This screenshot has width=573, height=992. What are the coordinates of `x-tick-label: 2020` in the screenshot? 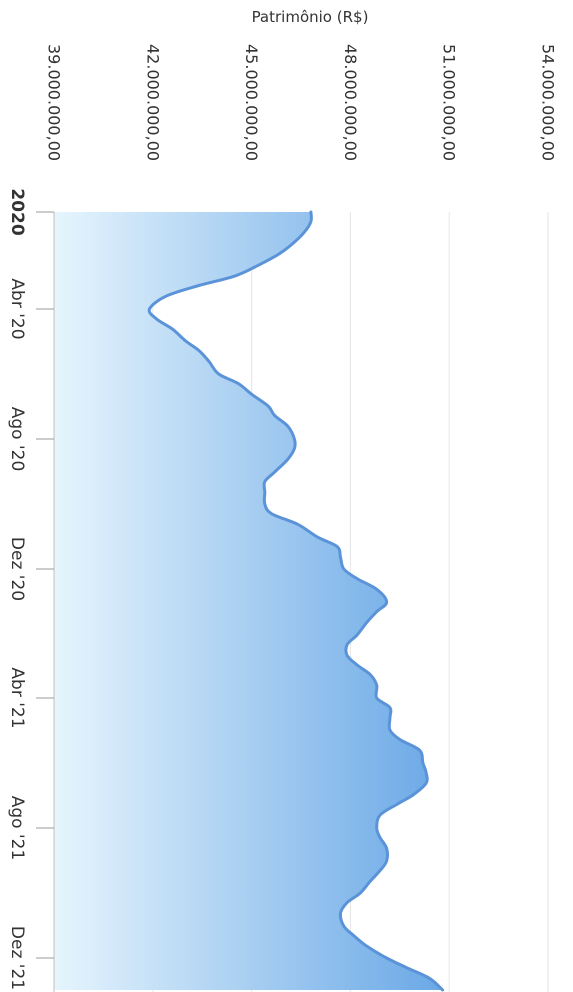 It's located at (17, 211).